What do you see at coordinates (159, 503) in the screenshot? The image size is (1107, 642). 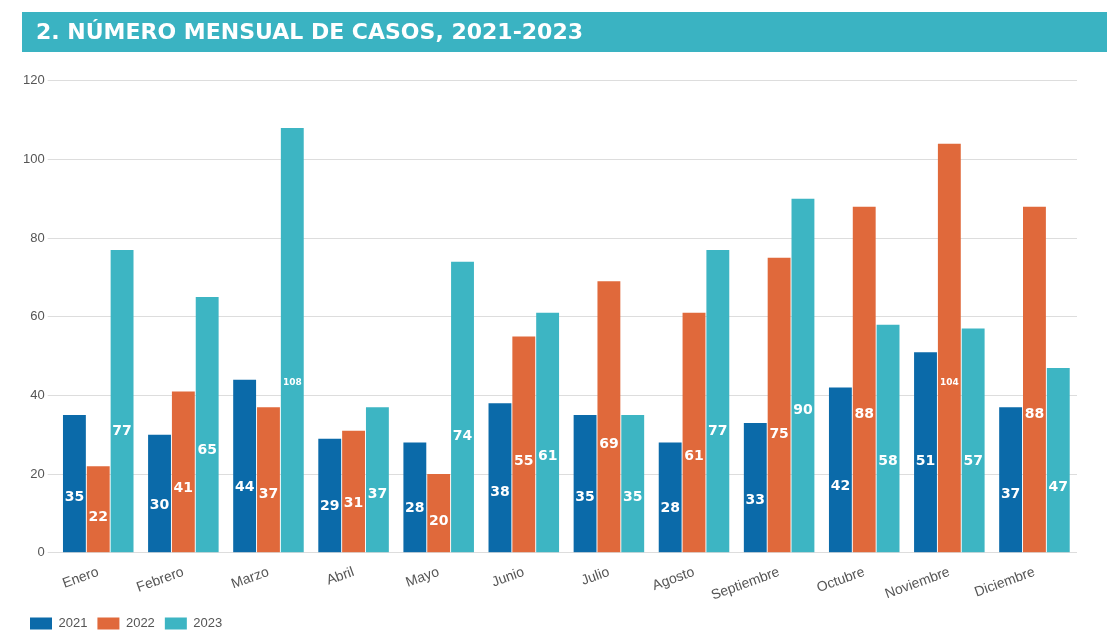 I see `data-label: 30` at bounding box center [159, 503].